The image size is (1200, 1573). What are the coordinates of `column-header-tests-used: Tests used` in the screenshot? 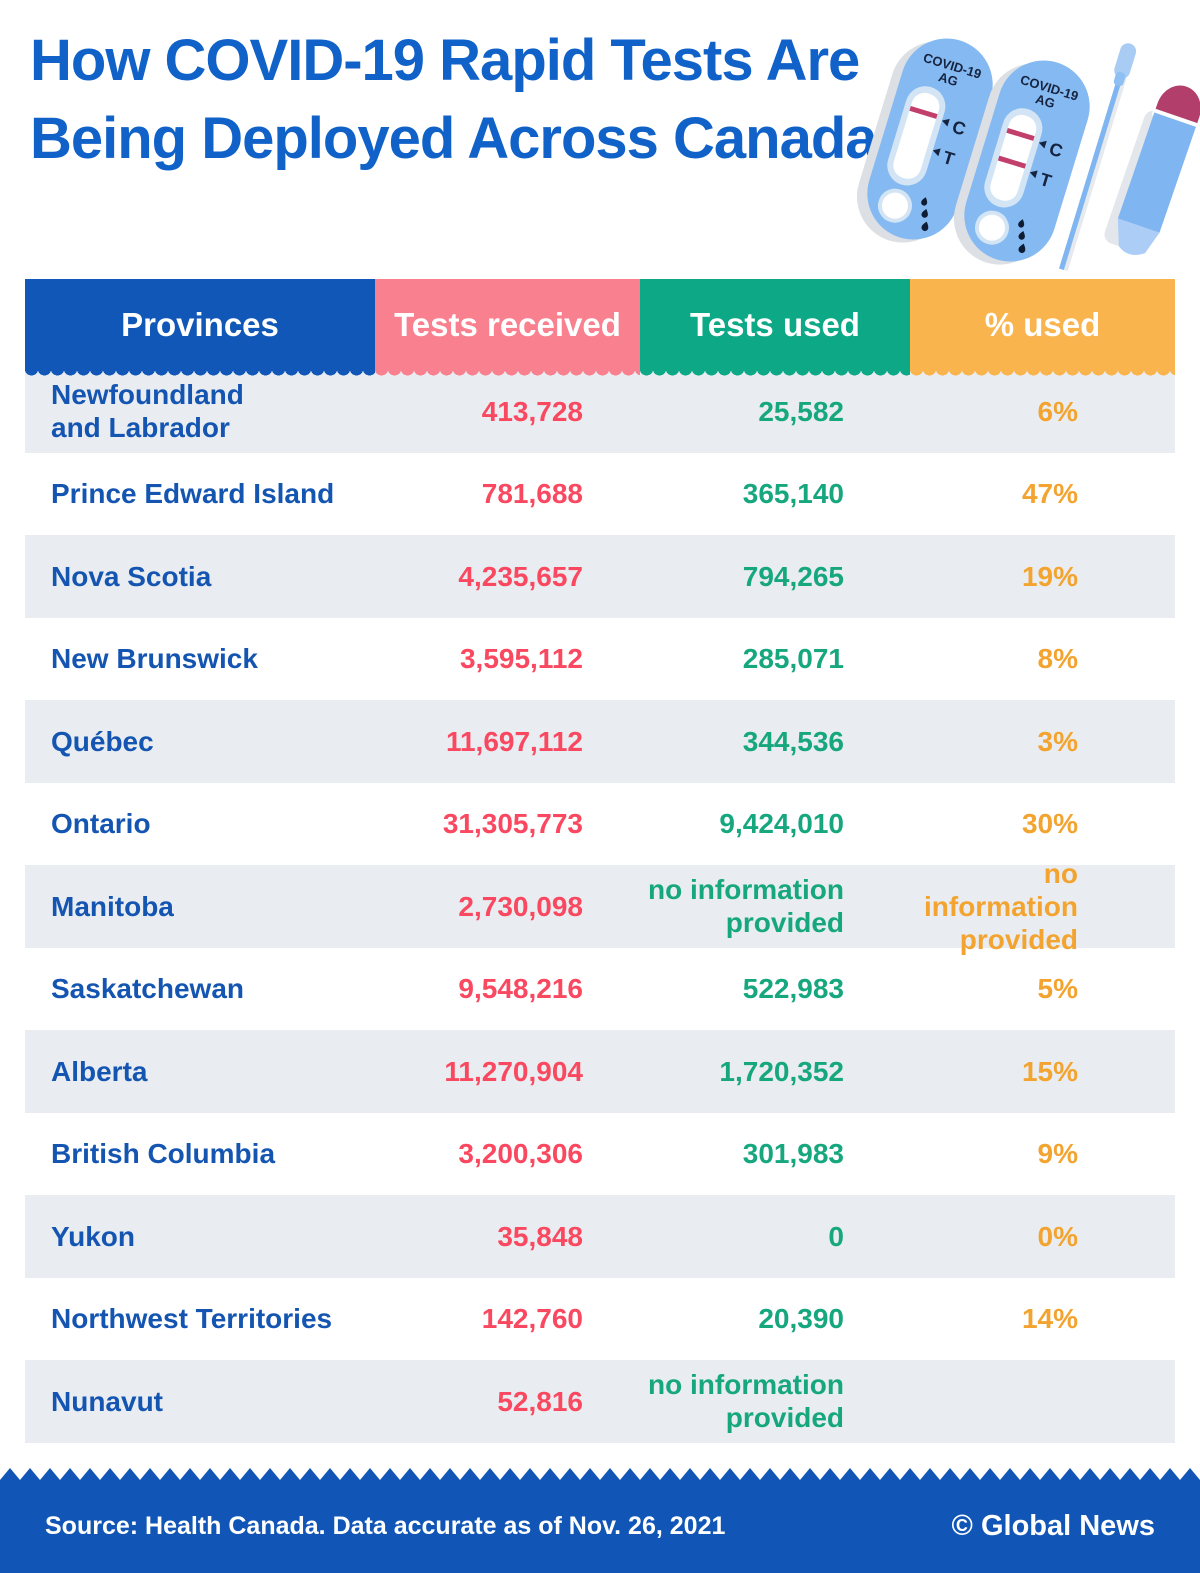 It's located at (775, 327).